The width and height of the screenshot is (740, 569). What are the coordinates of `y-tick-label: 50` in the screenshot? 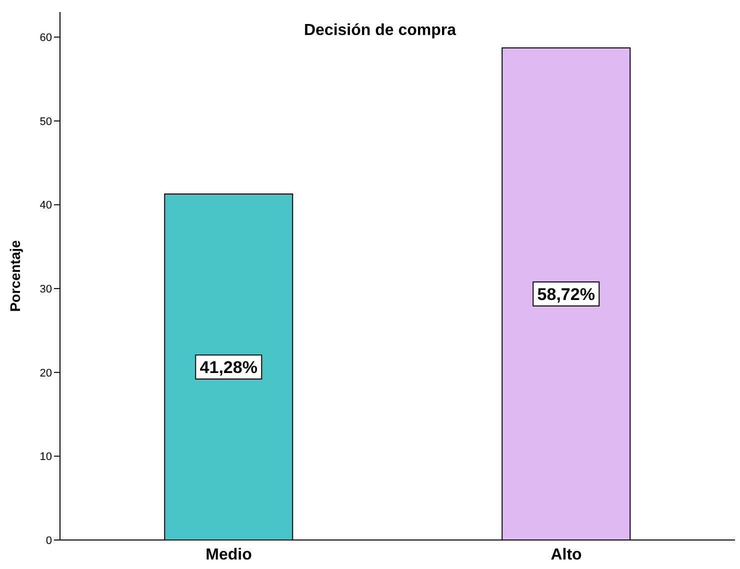 It's located at (46, 122).